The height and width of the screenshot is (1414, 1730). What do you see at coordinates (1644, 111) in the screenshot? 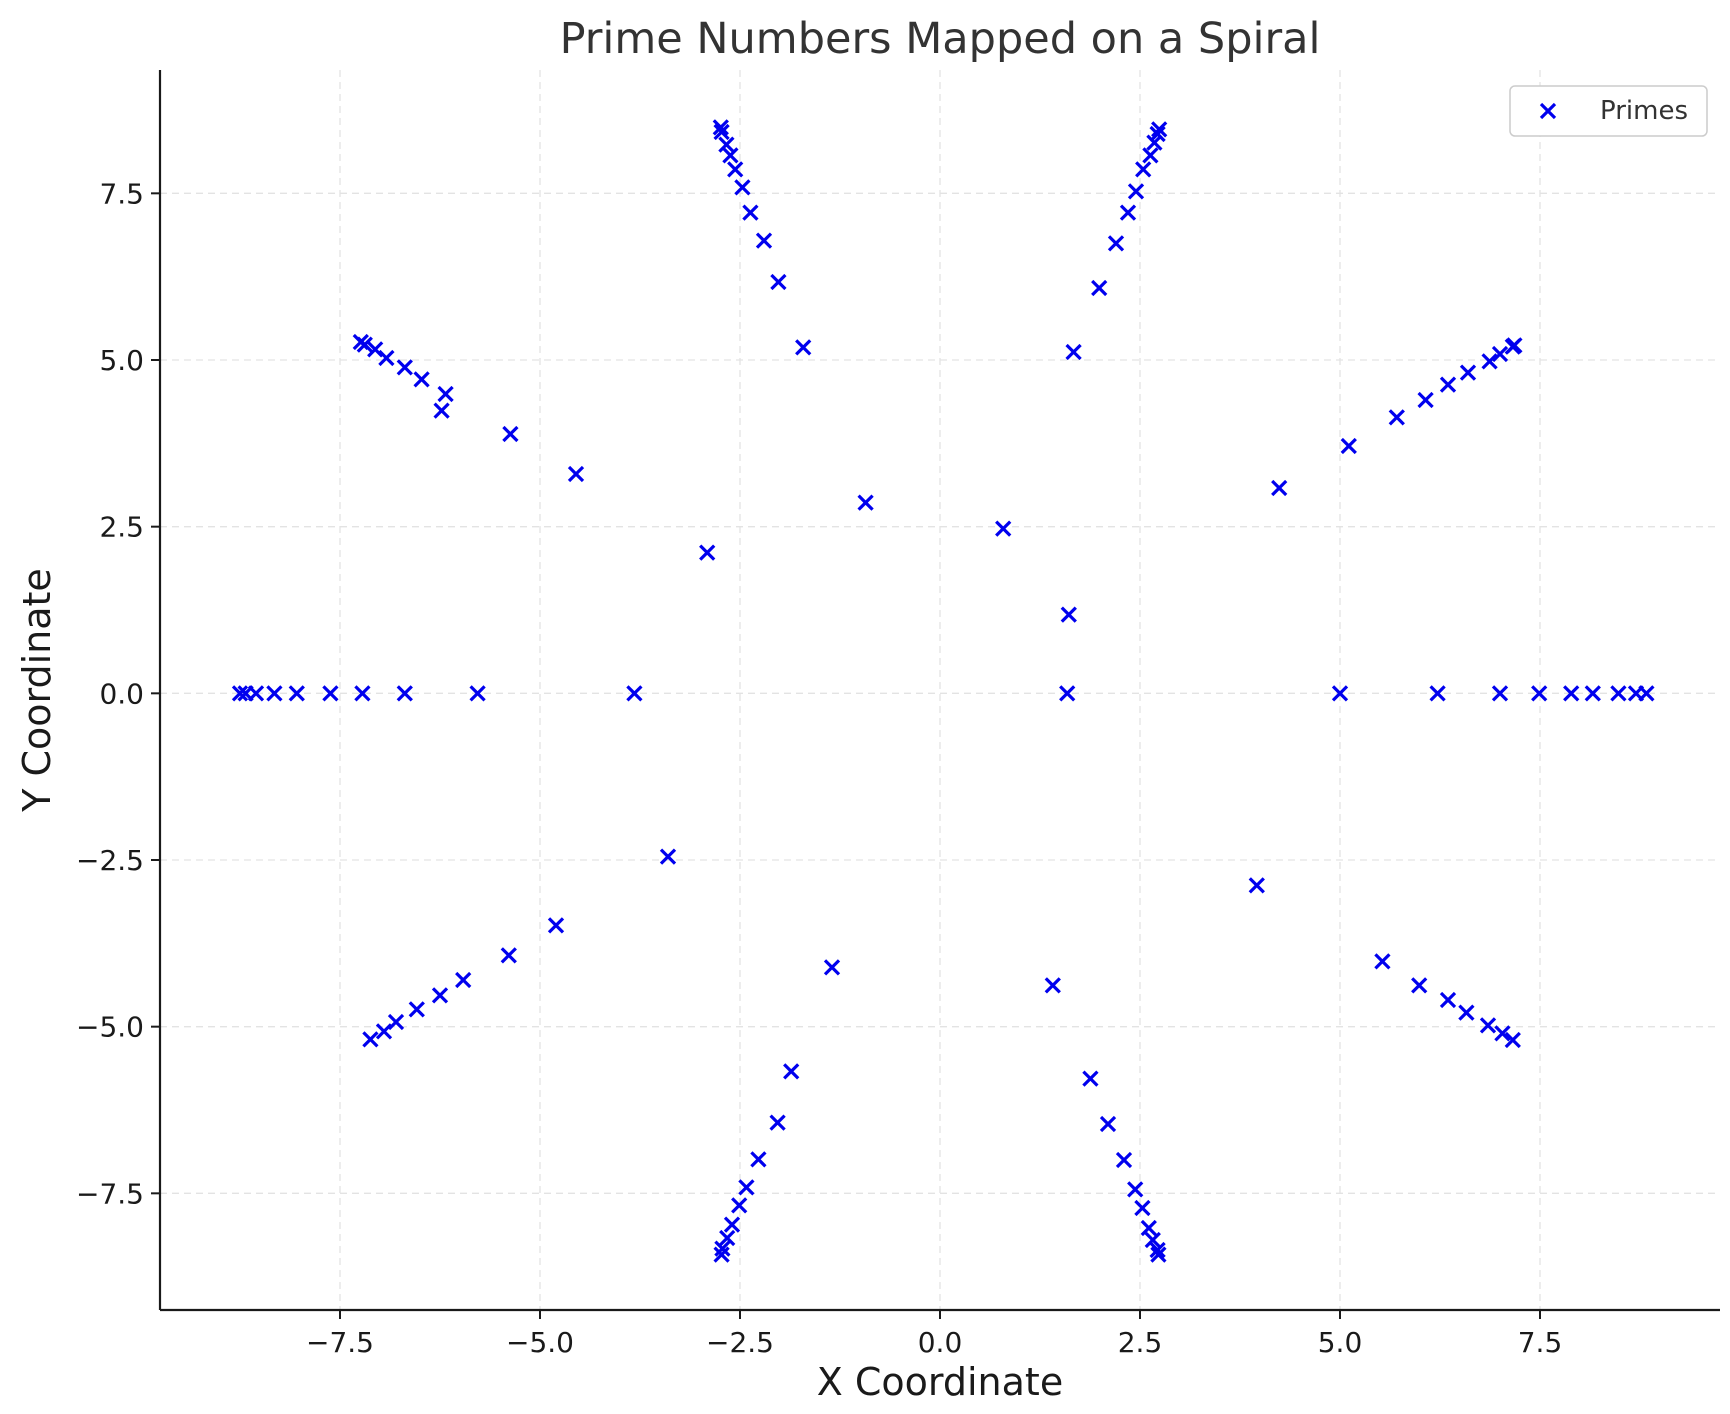
I see `legend-entry-primes: Primes` at bounding box center [1644, 111].